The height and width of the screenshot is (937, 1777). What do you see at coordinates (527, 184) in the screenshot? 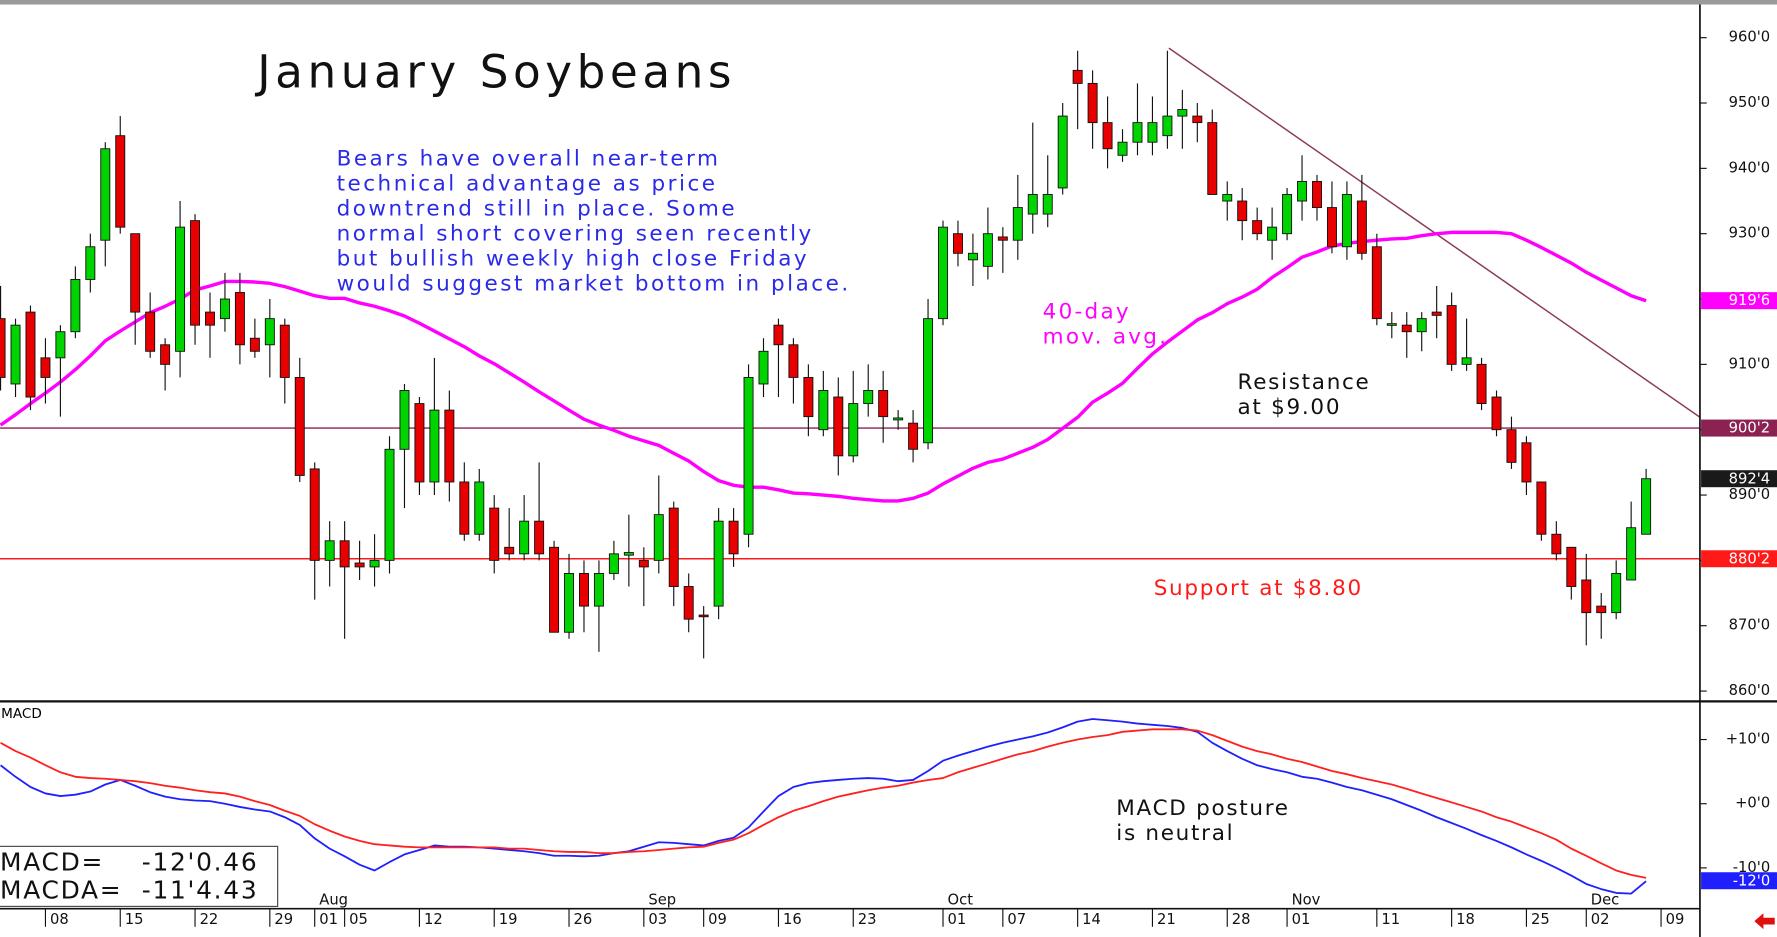
I see `comment-line: technical advantage as price` at bounding box center [527, 184].